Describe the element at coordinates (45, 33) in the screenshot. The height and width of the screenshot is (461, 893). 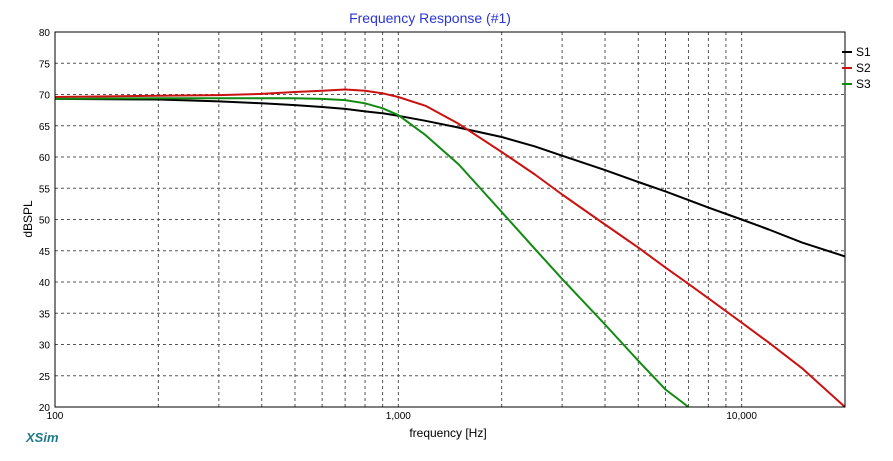
I see `y-tick-label: 80` at that location.